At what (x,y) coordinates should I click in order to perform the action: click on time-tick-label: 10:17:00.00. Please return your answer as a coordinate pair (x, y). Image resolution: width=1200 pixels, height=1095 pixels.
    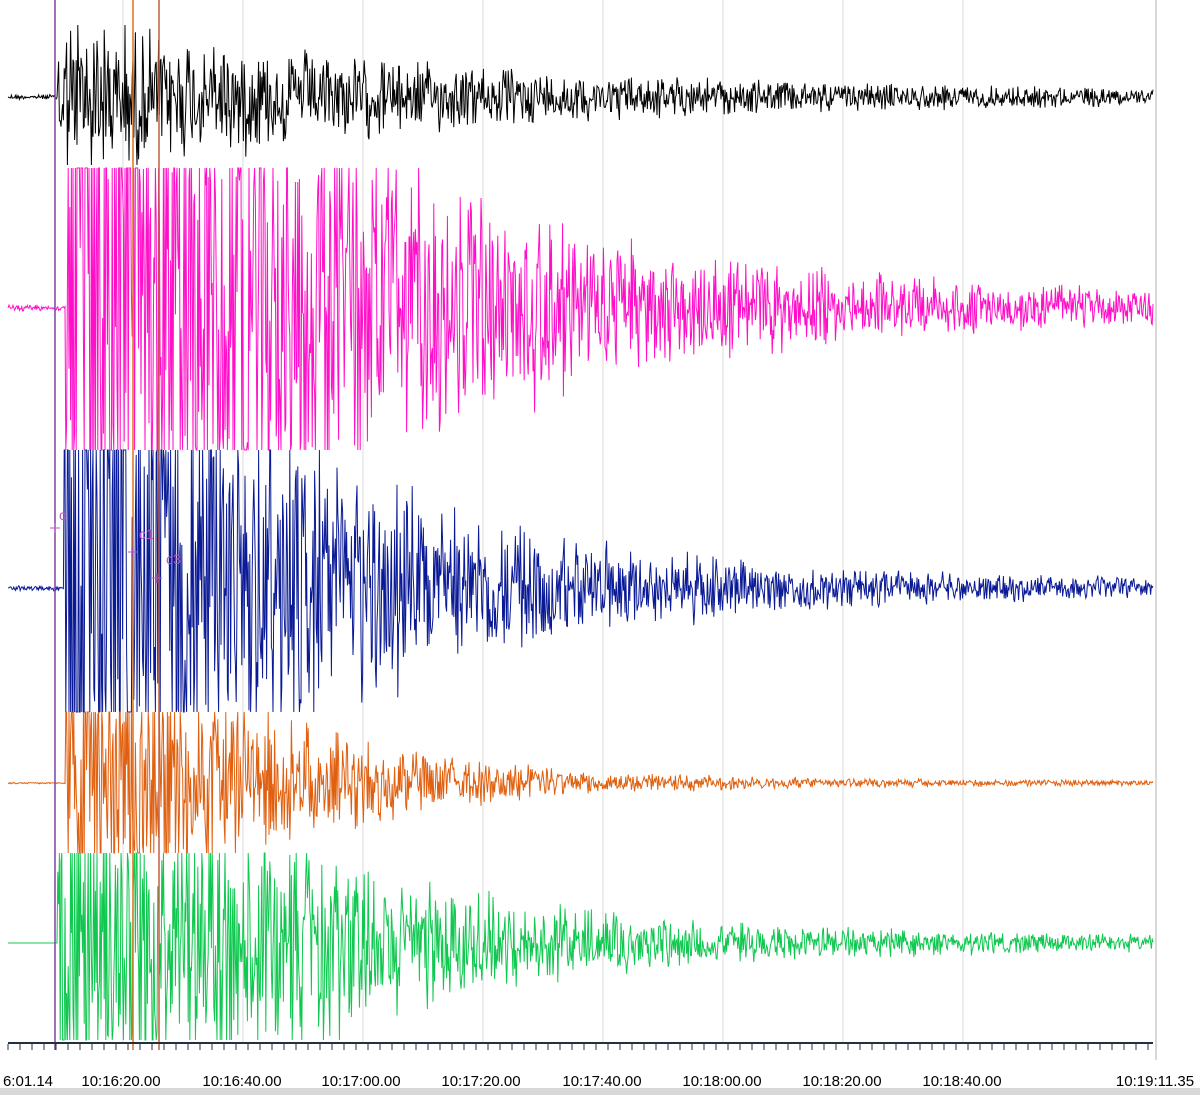
    Looking at the image, I should click on (360, 1081).